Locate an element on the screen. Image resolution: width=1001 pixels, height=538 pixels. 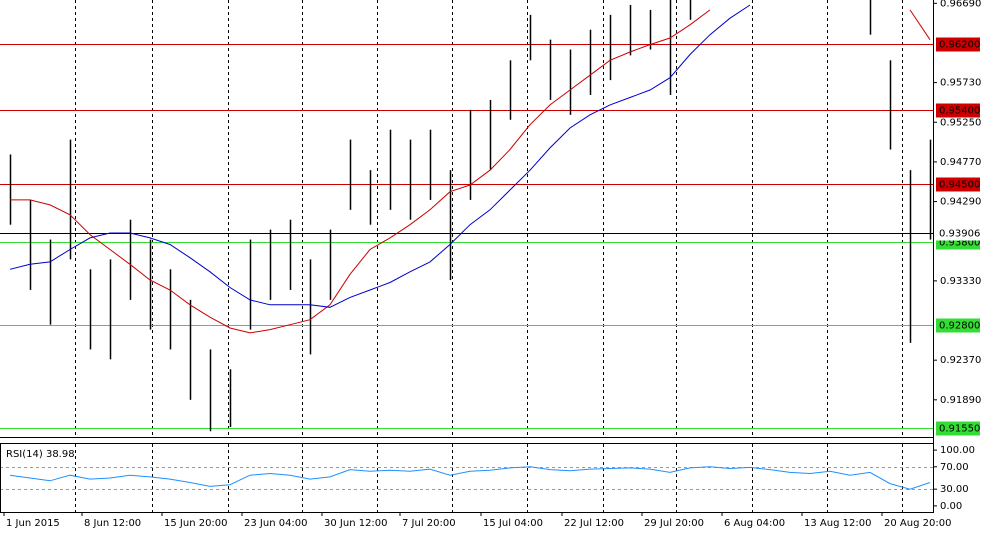
y-tick-label: 0.96690 is located at coordinates (960, 4).